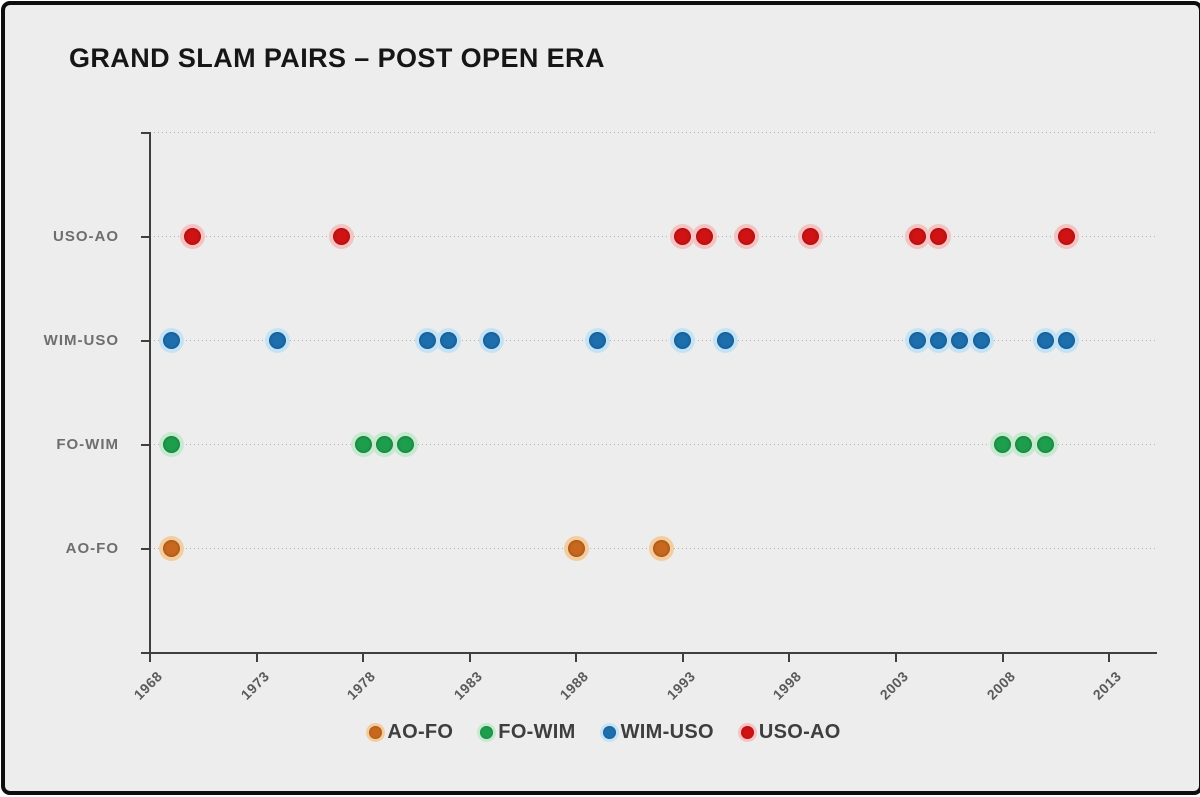  I want to click on x-tick-label: 1998, so click(787, 685).